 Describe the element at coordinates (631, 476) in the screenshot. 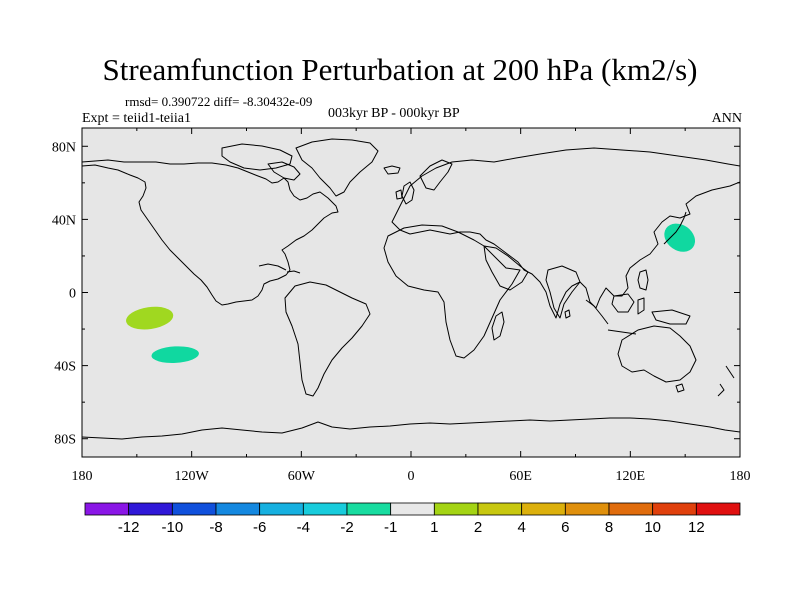

I see `lon-tick-label: 120E` at that location.